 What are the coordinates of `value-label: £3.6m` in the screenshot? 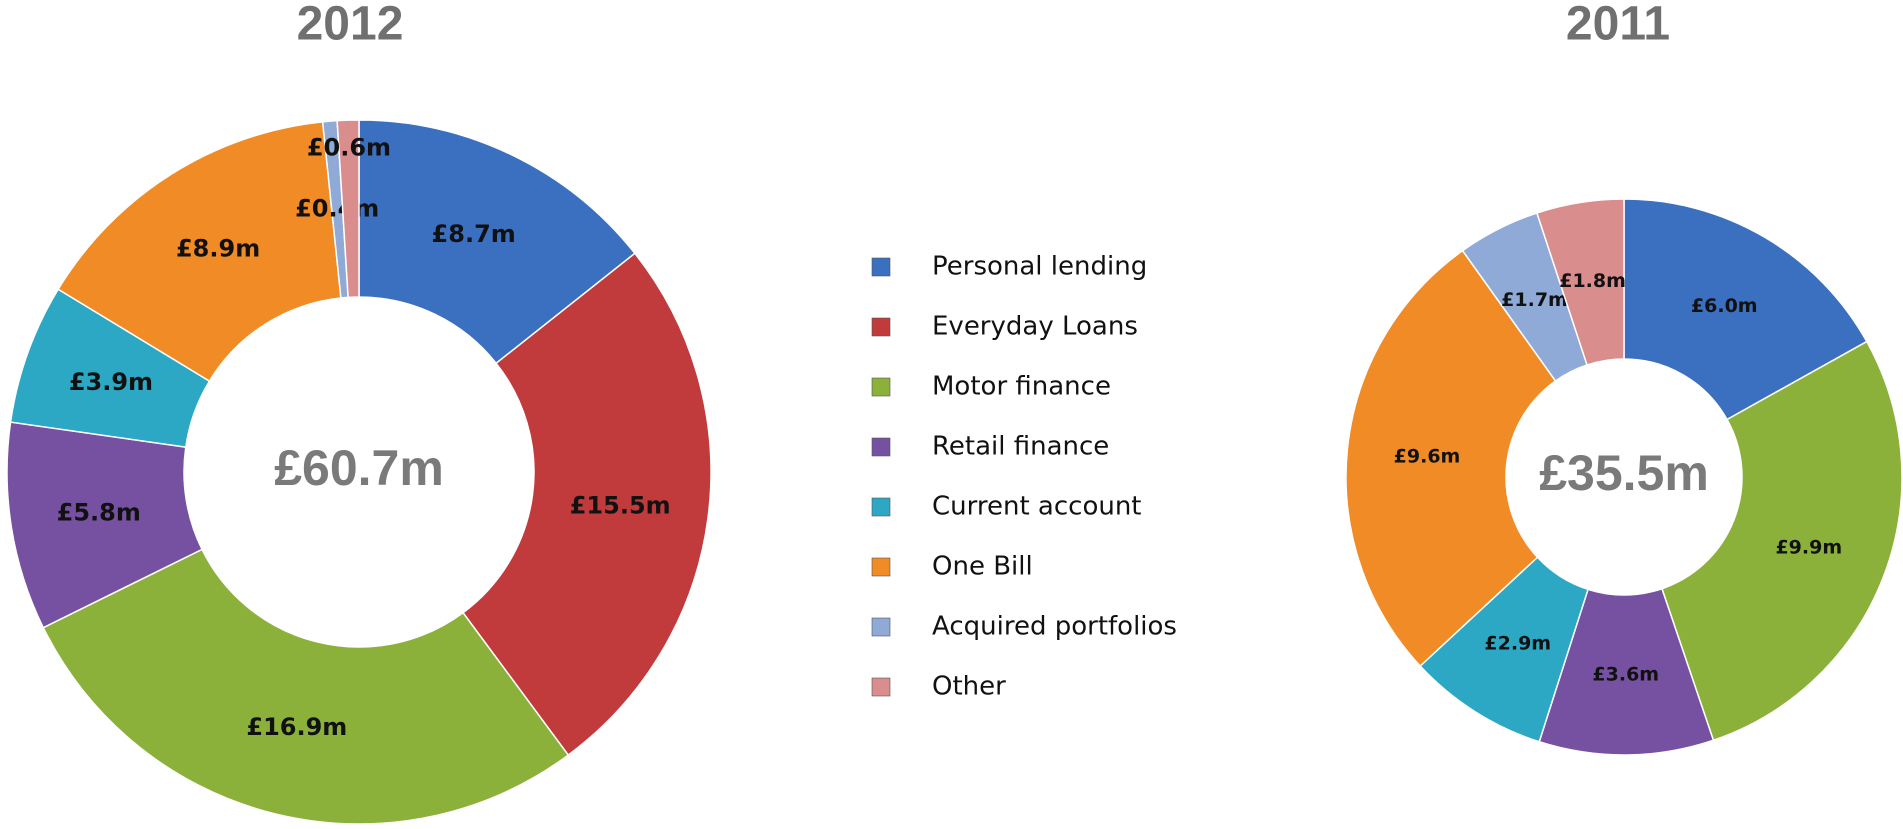 It's located at (1625, 674).